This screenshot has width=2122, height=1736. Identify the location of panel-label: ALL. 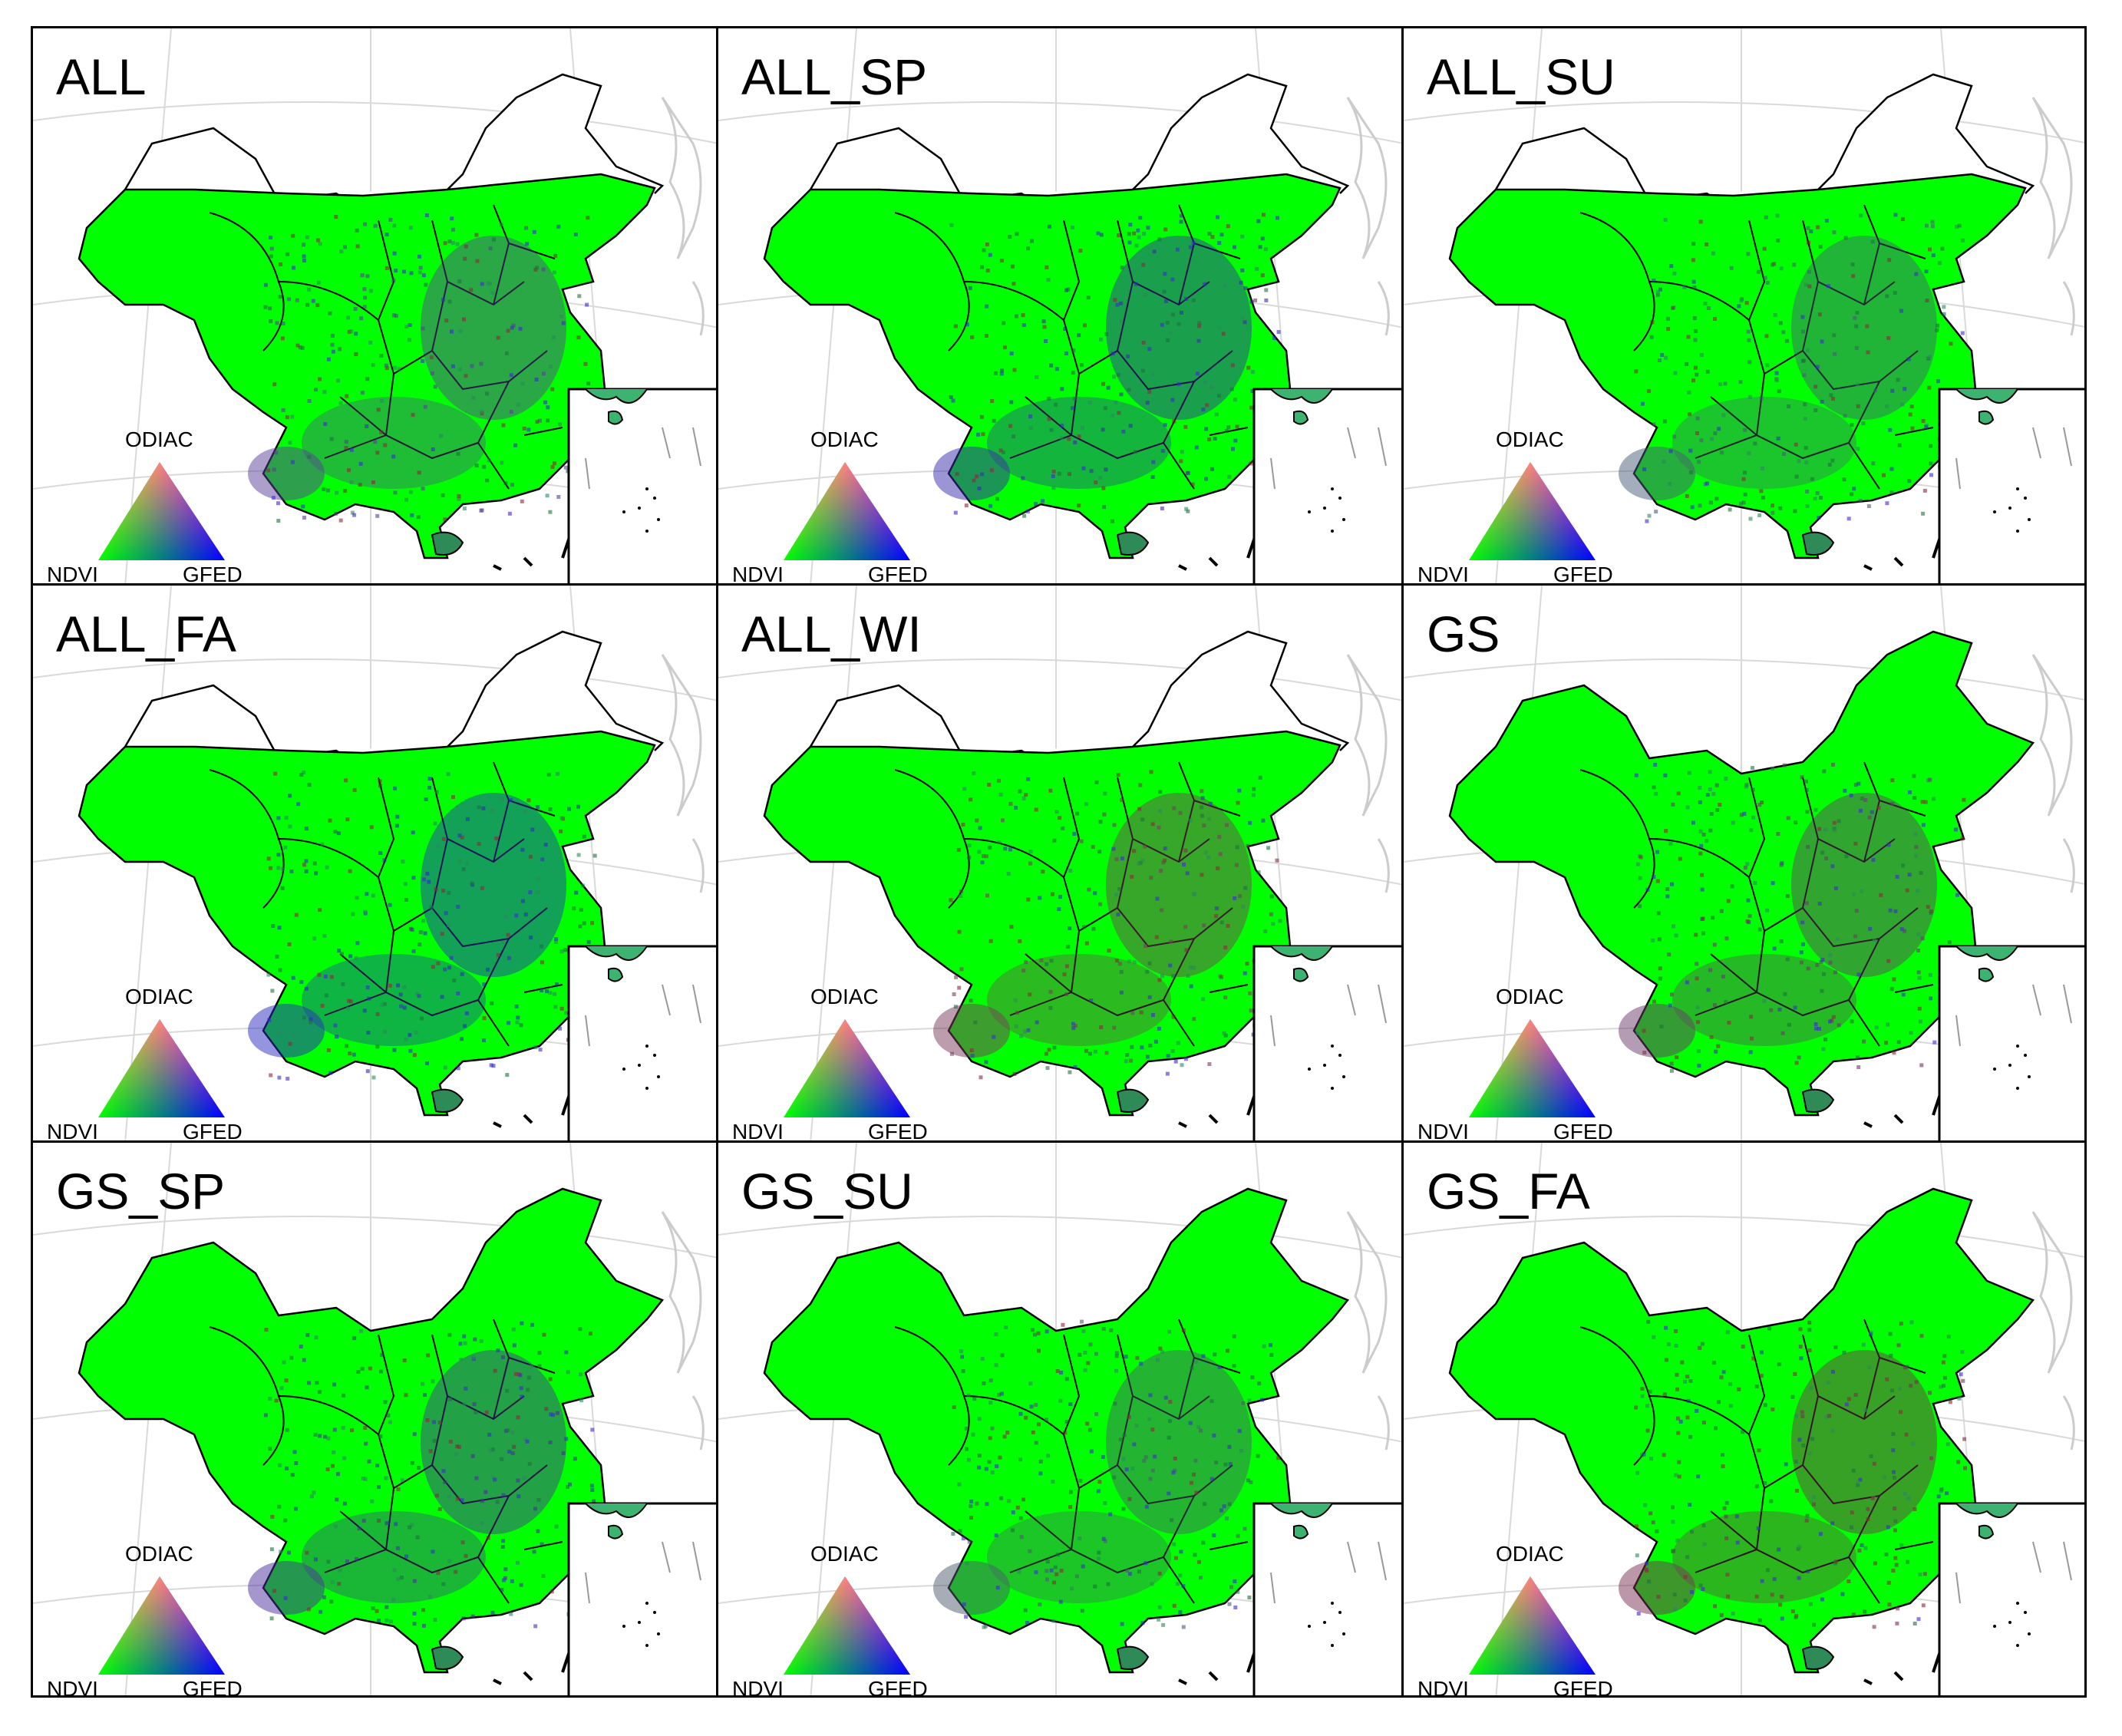
(101, 76).